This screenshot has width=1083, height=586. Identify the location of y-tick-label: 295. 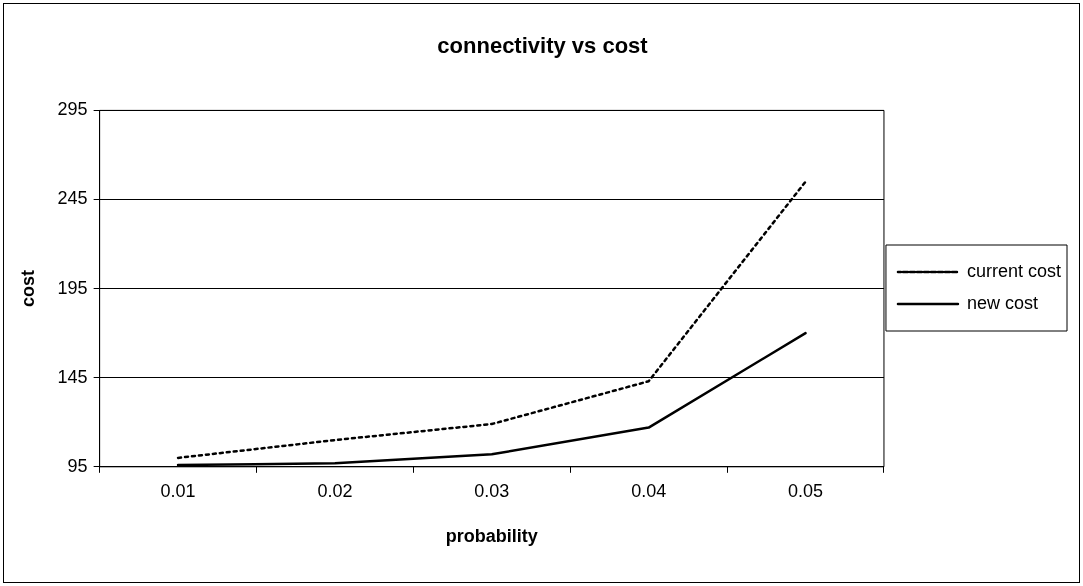
(72, 109).